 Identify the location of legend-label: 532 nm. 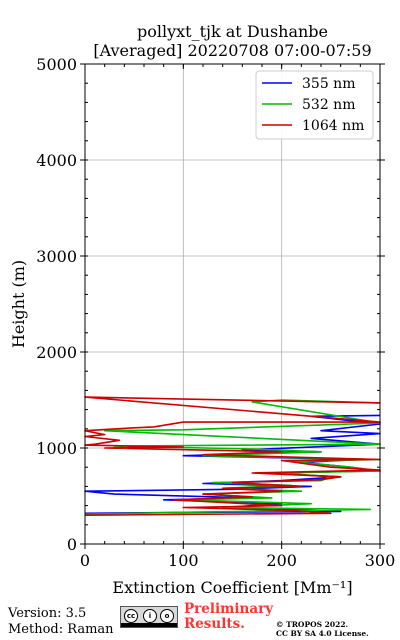
(328, 105).